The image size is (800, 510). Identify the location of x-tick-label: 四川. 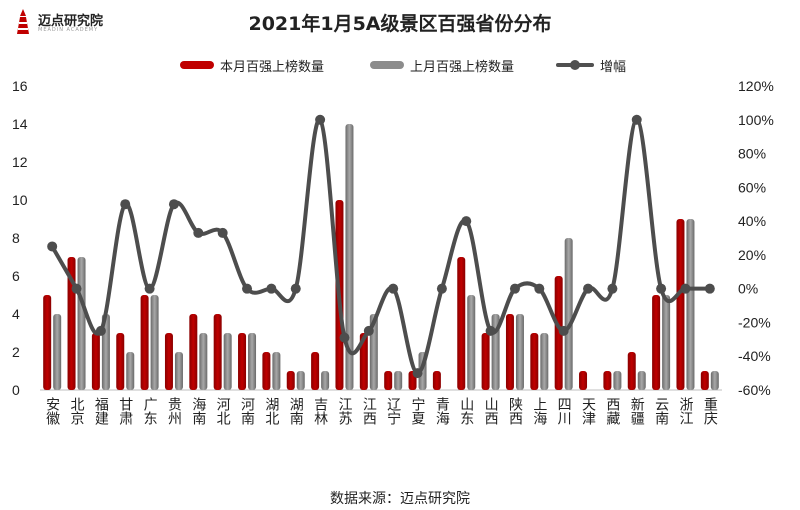
(564, 411).